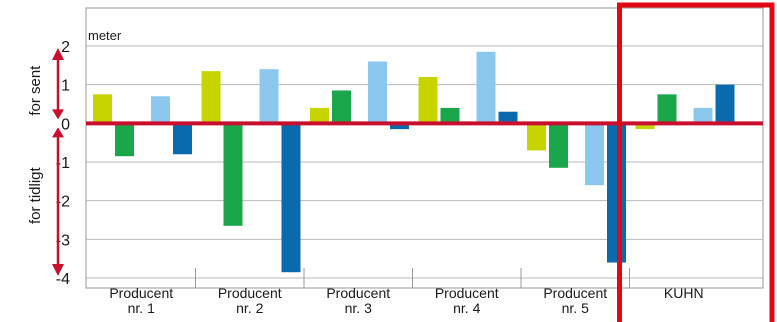 This screenshot has height=322, width=777. Describe the element at coordinates (65, 124) in the screenshot. I see `y-tick-label: 0` at that location.